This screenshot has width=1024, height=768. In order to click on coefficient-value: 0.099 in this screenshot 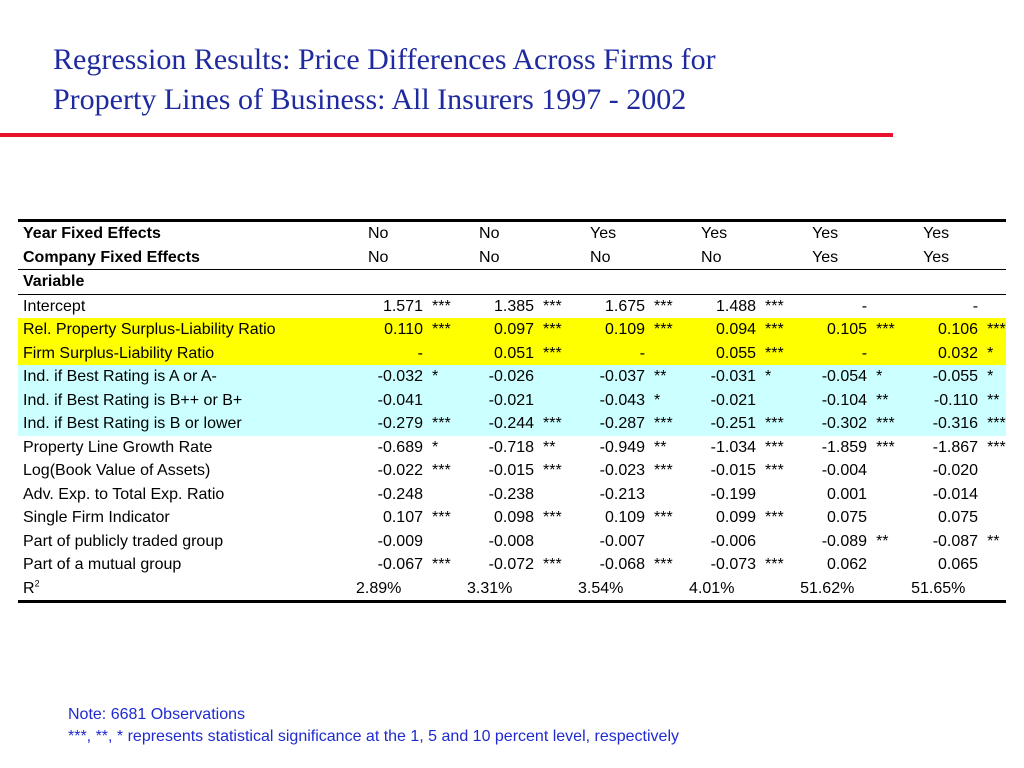, I will do `click(736, 517)`.